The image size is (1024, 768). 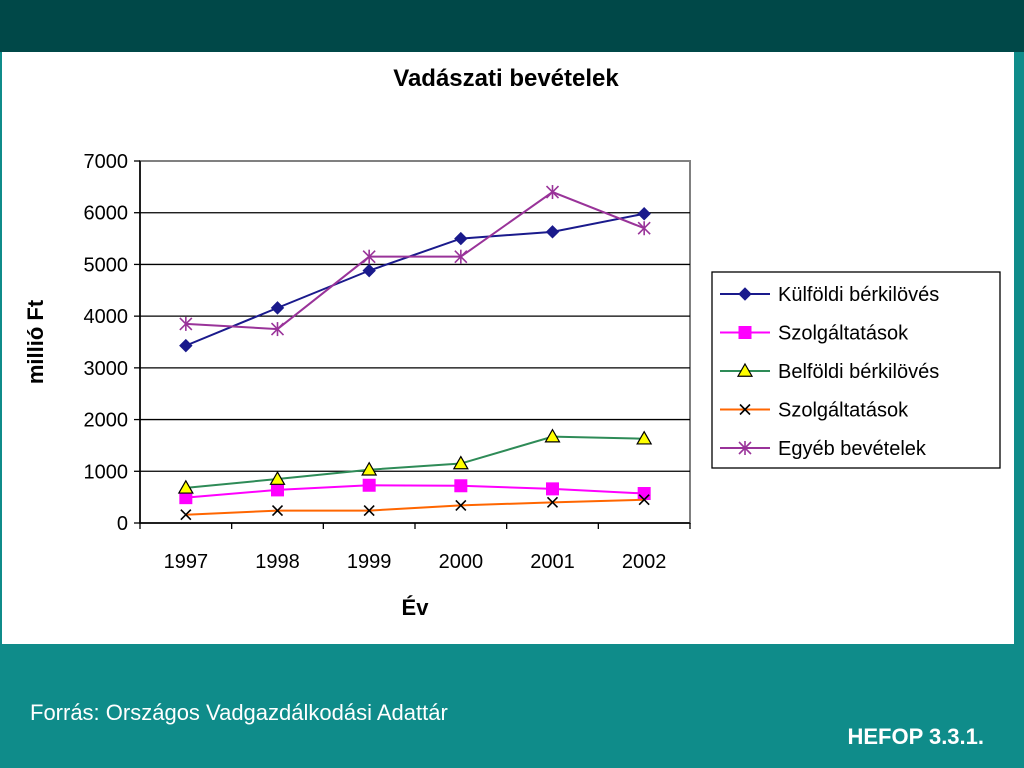 What do you see at coordinates (186, 562) in the screenshot?
I see `x-tick-label: 1997` at bounding box center [186, 562].